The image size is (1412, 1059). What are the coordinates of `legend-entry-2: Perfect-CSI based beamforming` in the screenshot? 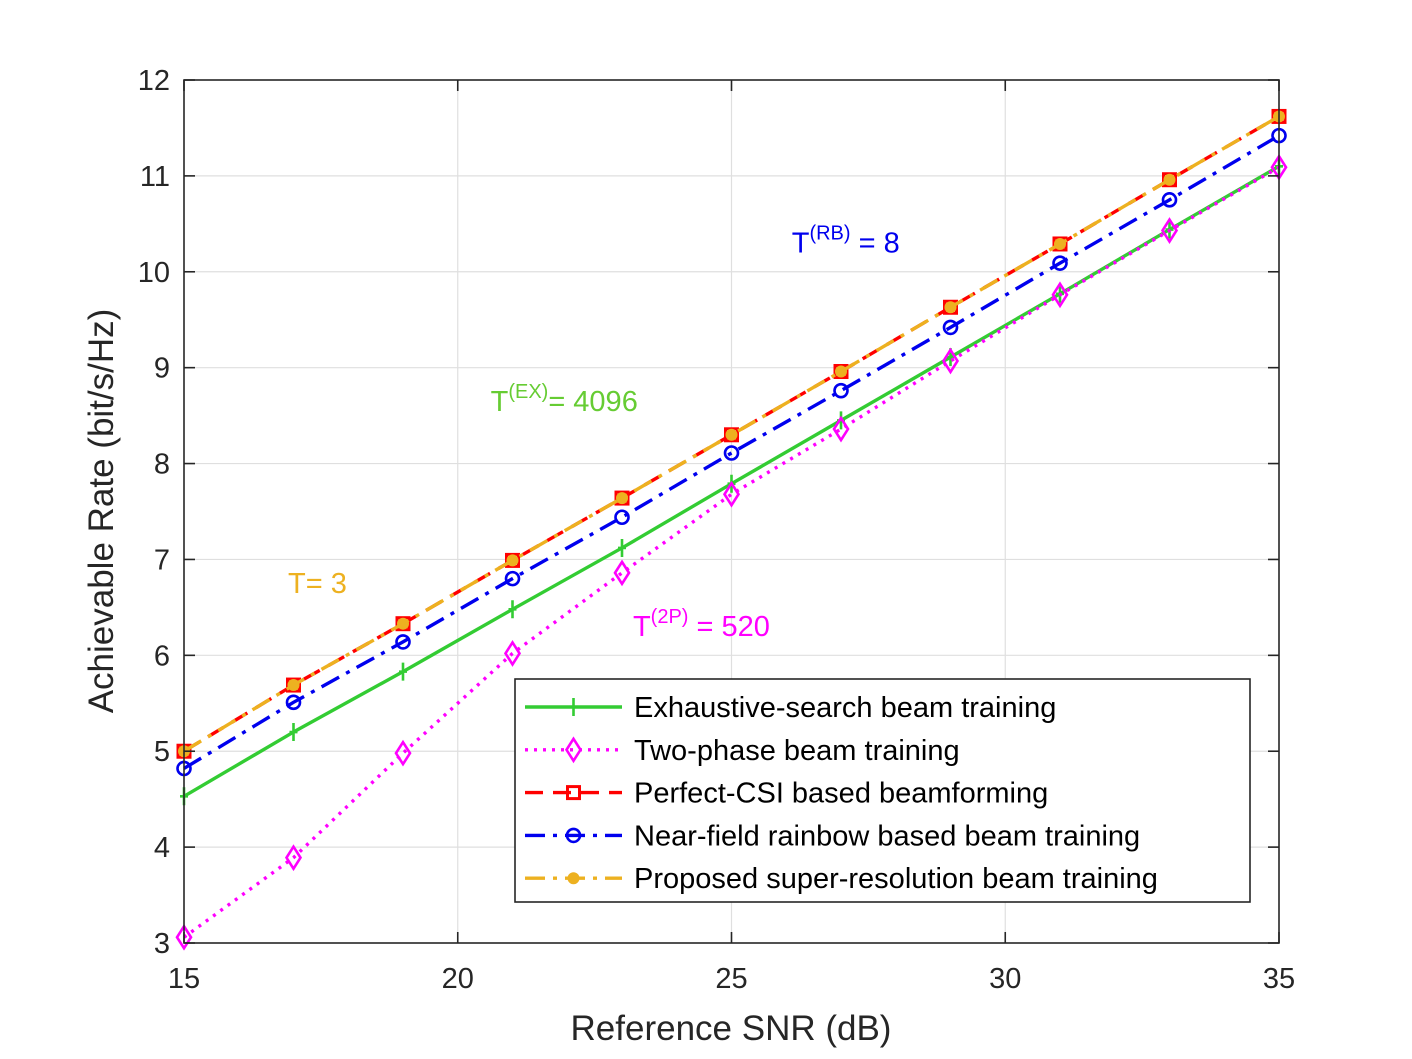 It's located at (786, 794).